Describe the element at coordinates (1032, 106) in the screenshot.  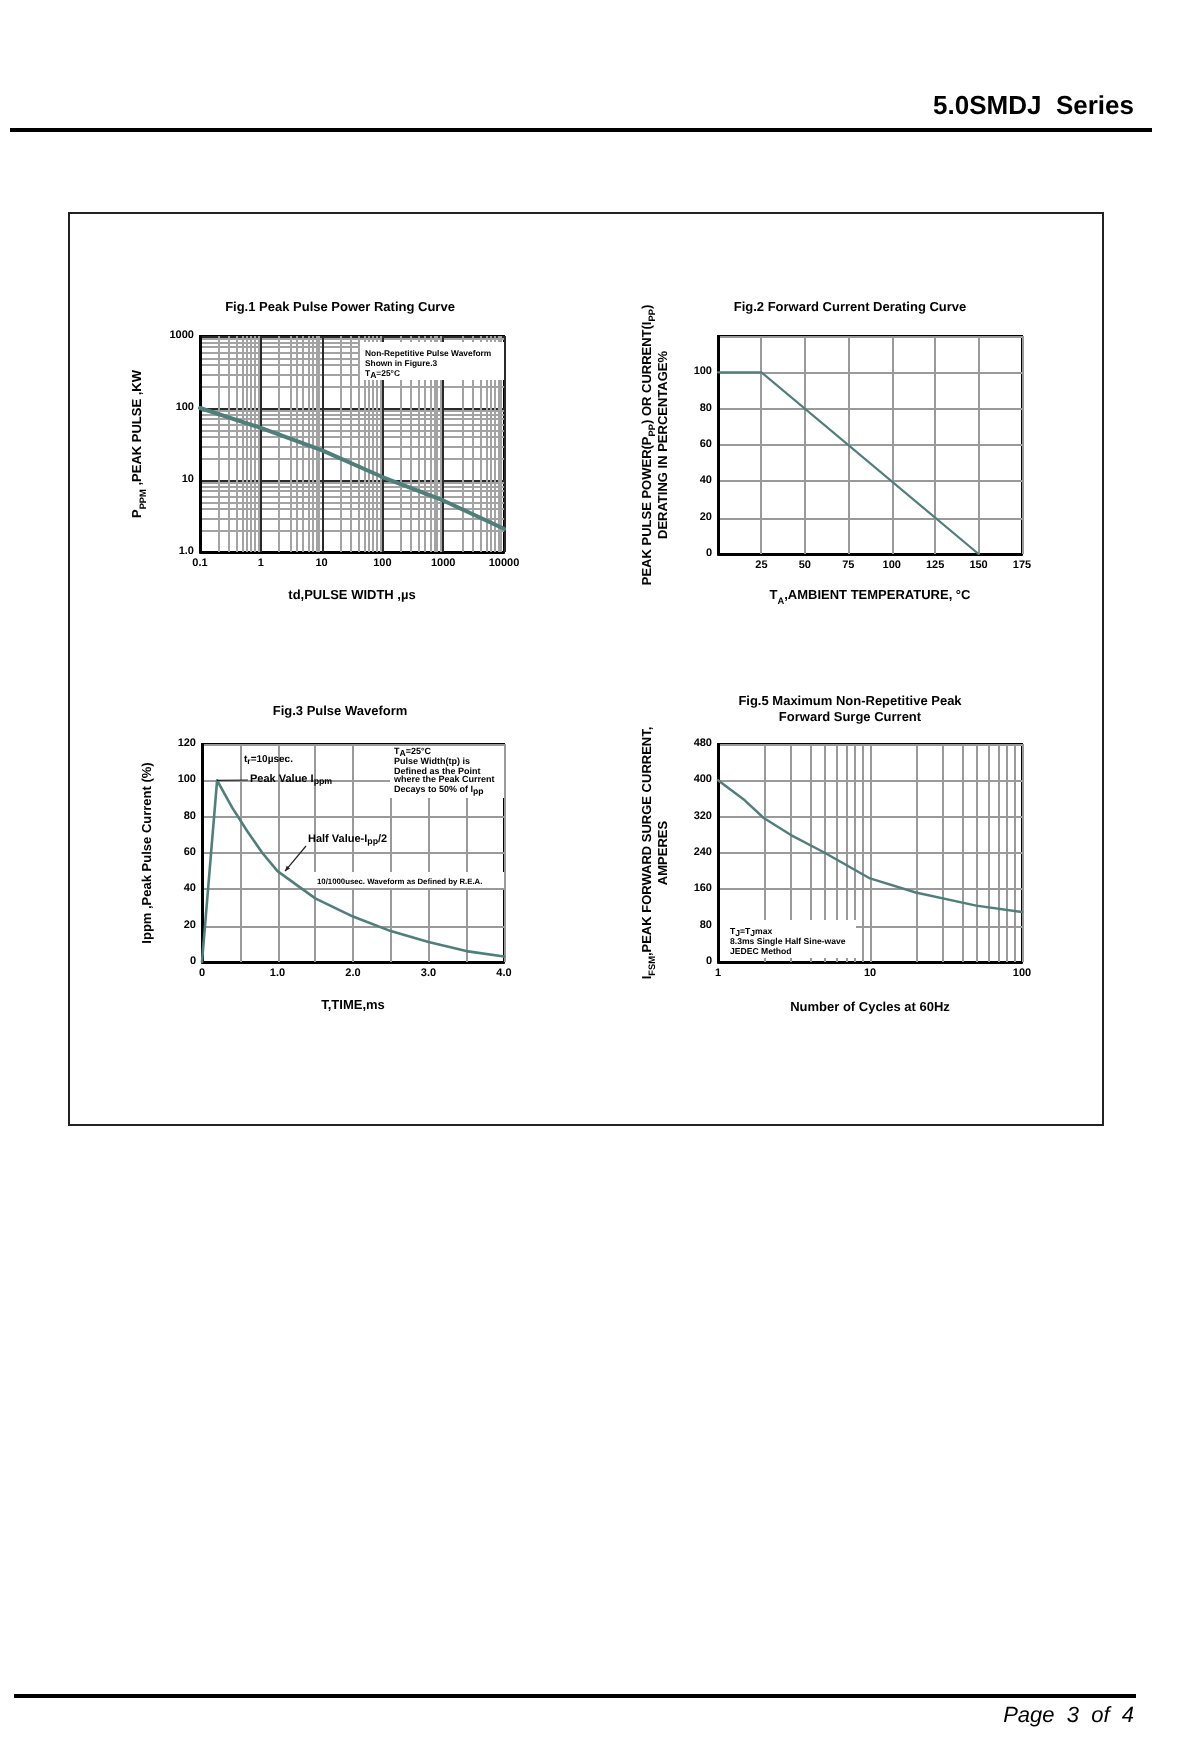
I see `text: 5.0SMDJ Series` at that location.